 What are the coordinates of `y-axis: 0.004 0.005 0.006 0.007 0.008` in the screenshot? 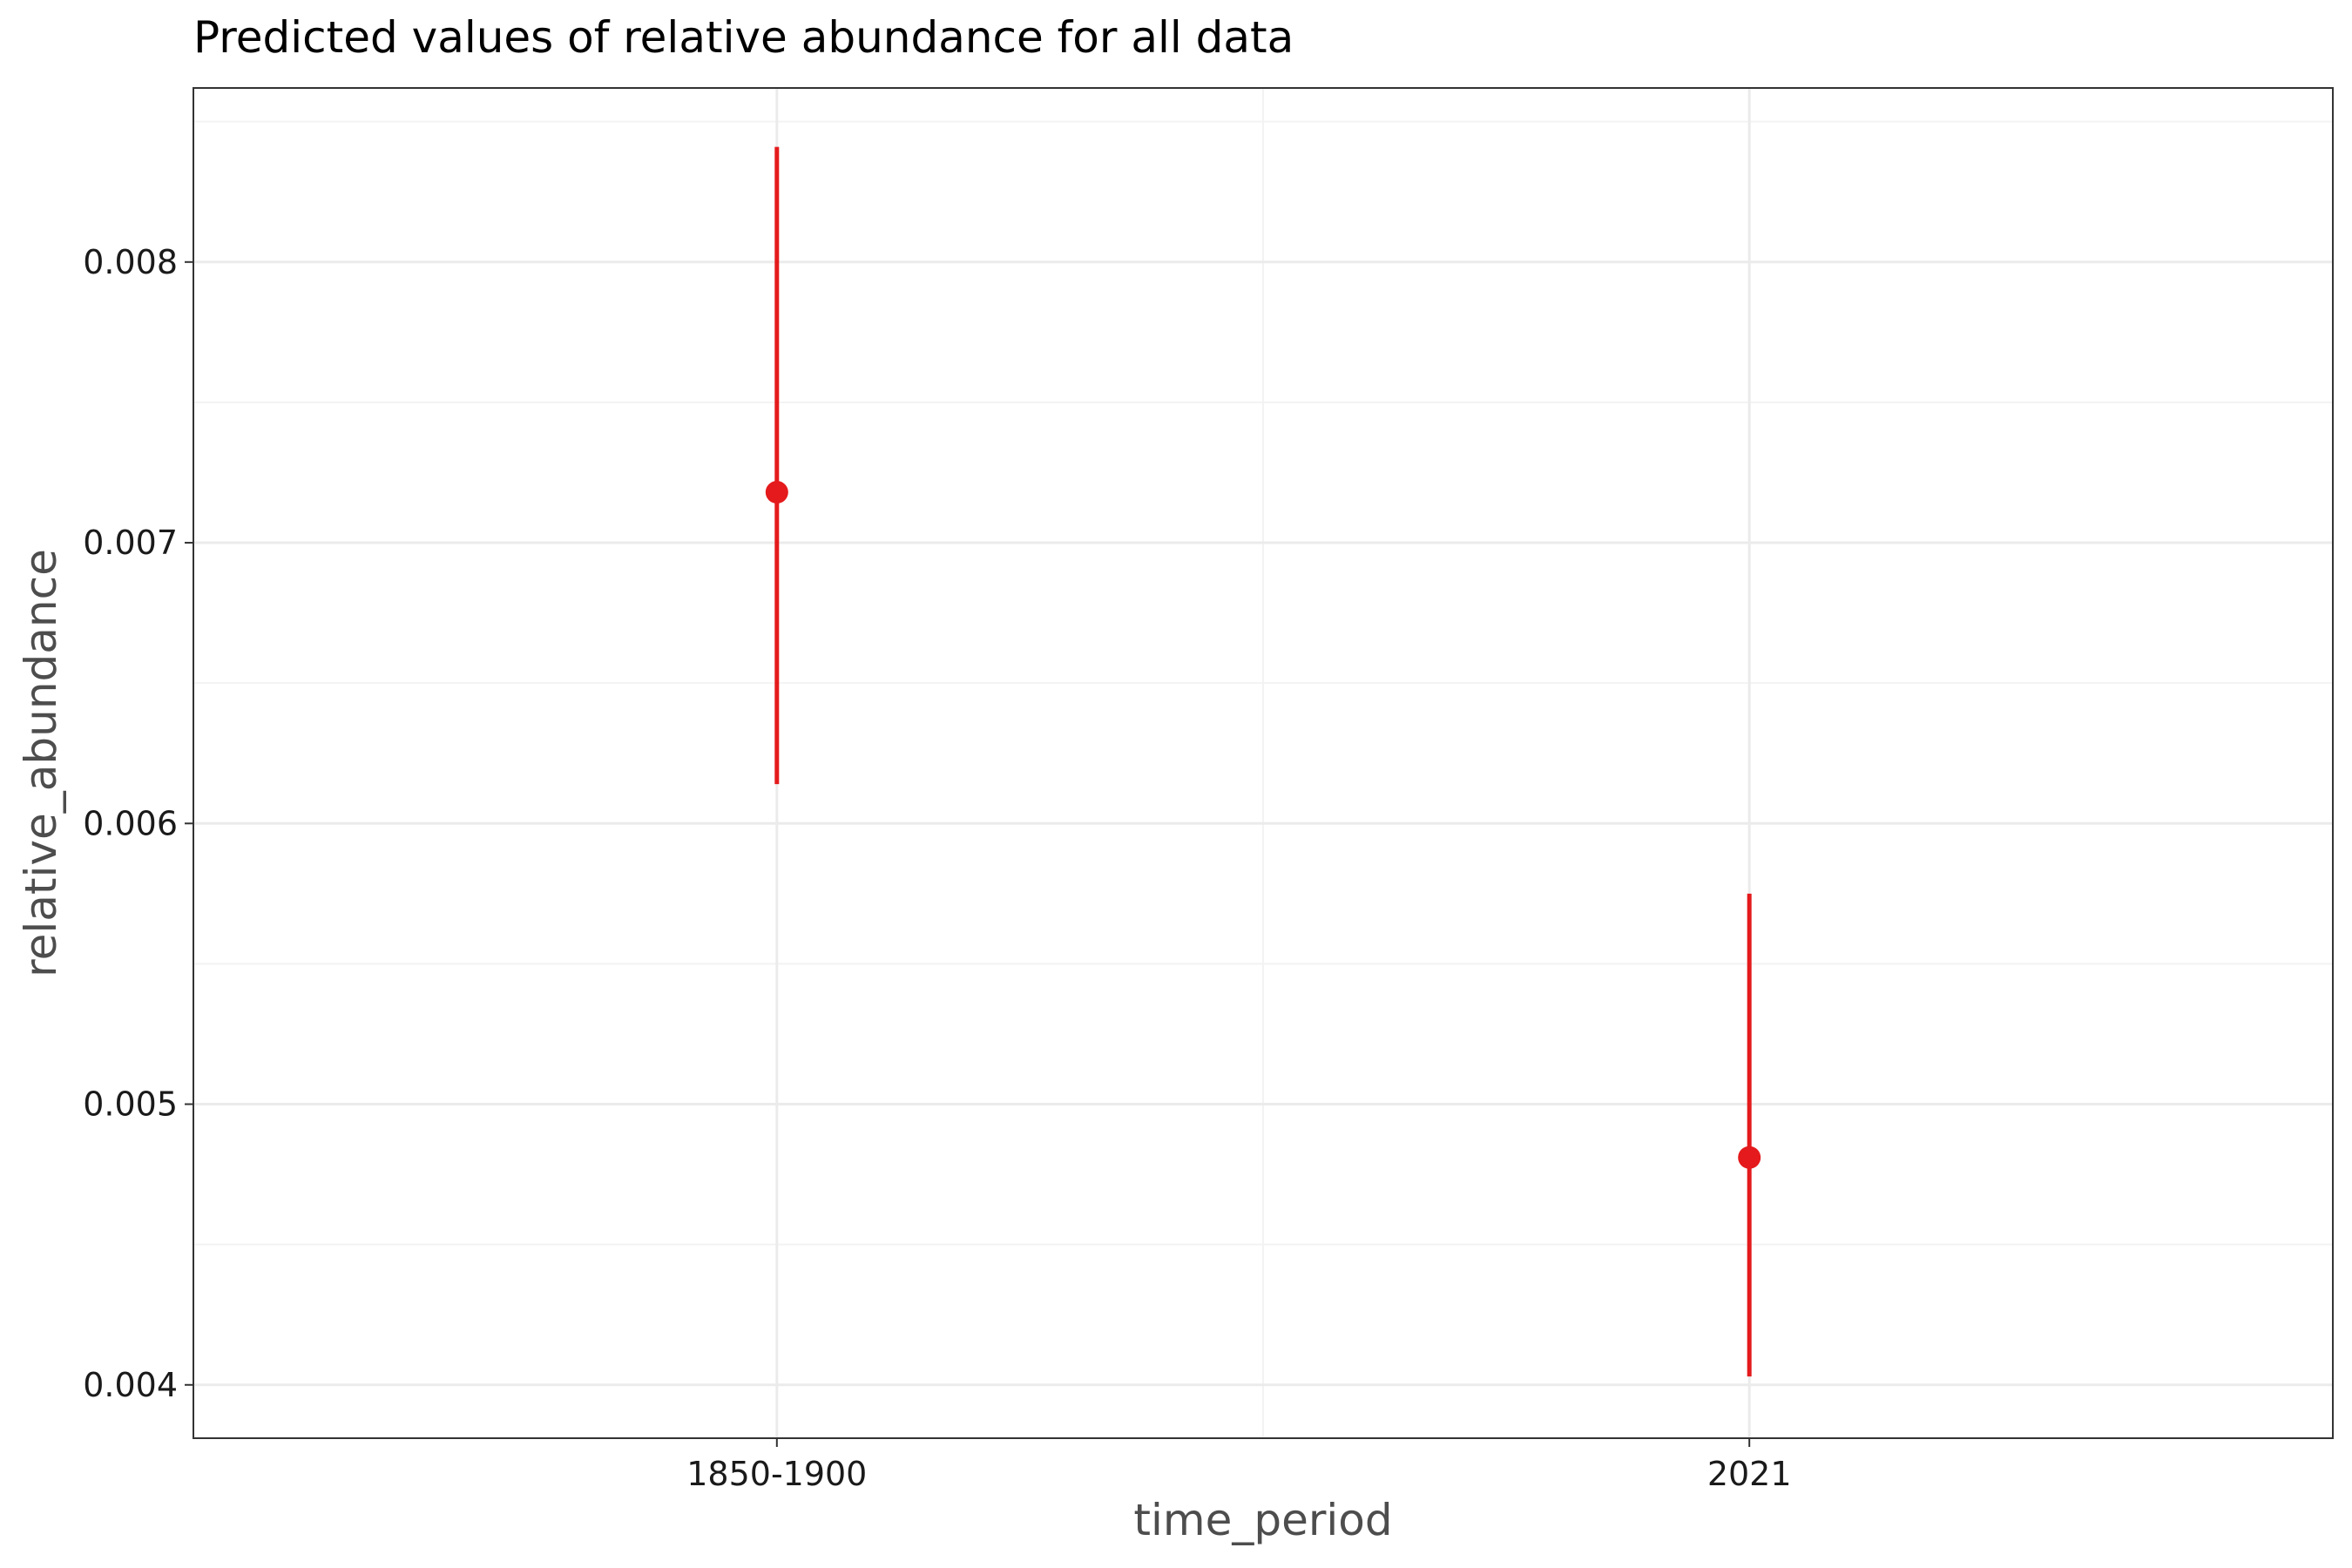 It's located at (138, 823).